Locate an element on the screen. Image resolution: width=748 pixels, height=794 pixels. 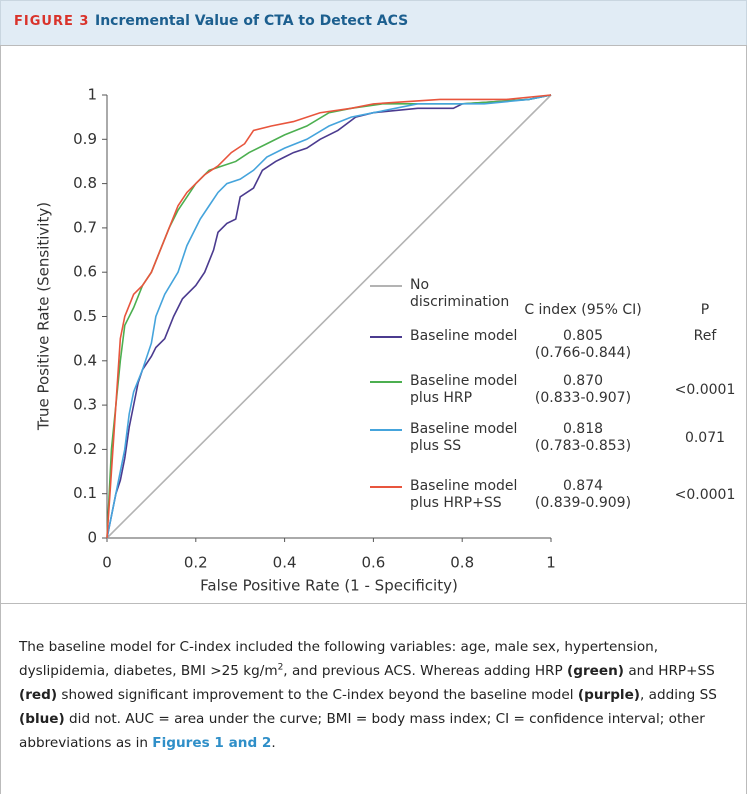
c-index-ci: (0.766-0.844) is located at coordinates (583, 353).